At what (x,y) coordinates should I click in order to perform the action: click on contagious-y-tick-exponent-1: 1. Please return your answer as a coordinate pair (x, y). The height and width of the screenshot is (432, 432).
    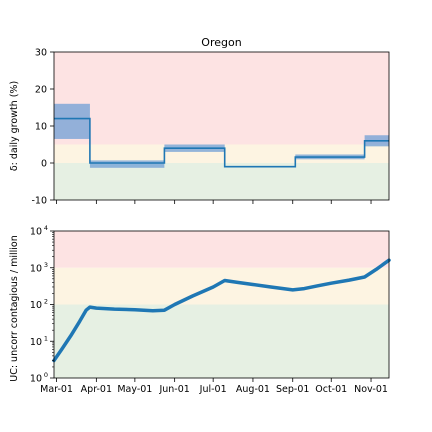
    Looking at the image, I should click on (46, 338).